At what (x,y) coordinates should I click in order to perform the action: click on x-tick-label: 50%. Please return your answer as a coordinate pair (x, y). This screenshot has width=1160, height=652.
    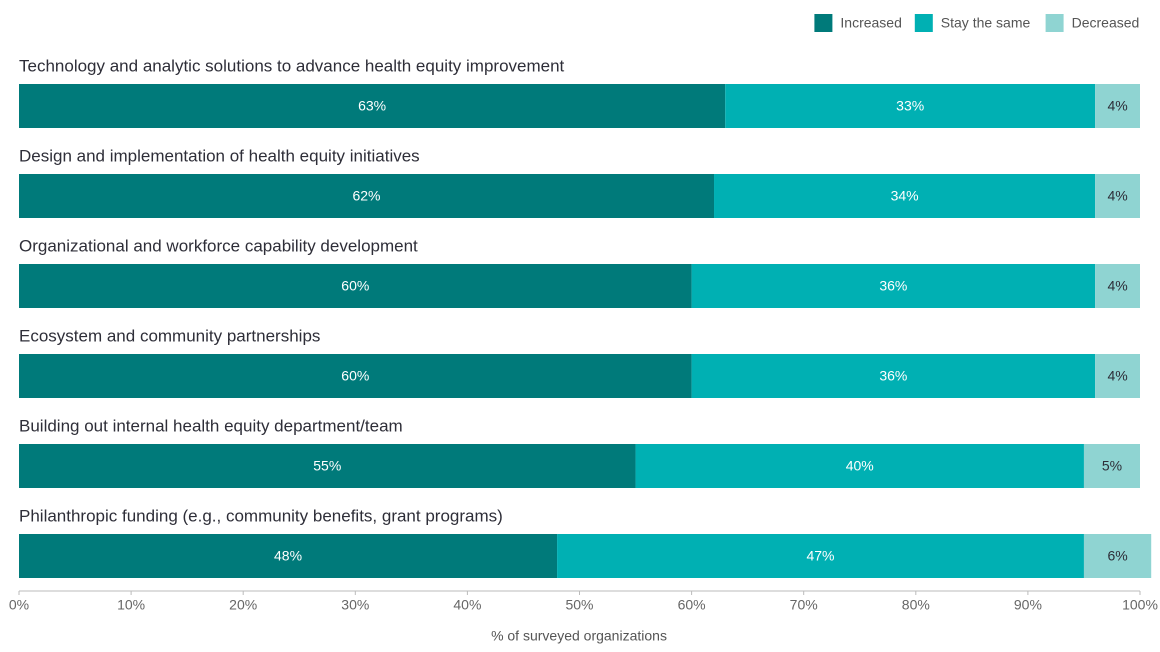
    Looking at the image, I should click on (579, 605).